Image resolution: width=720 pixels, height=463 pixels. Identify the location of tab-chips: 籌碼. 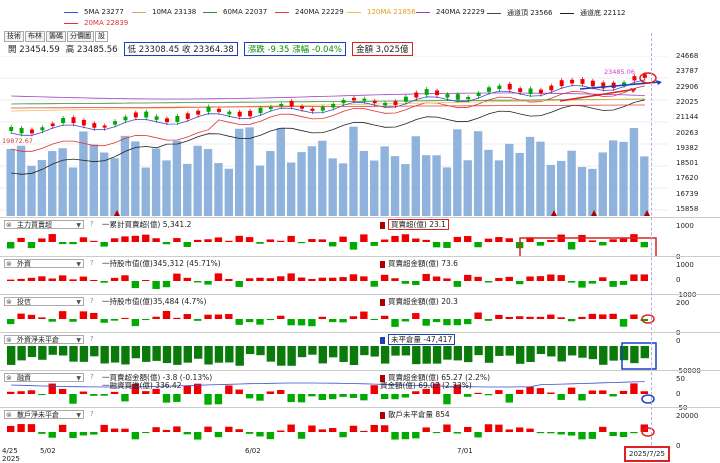
(56, 36).